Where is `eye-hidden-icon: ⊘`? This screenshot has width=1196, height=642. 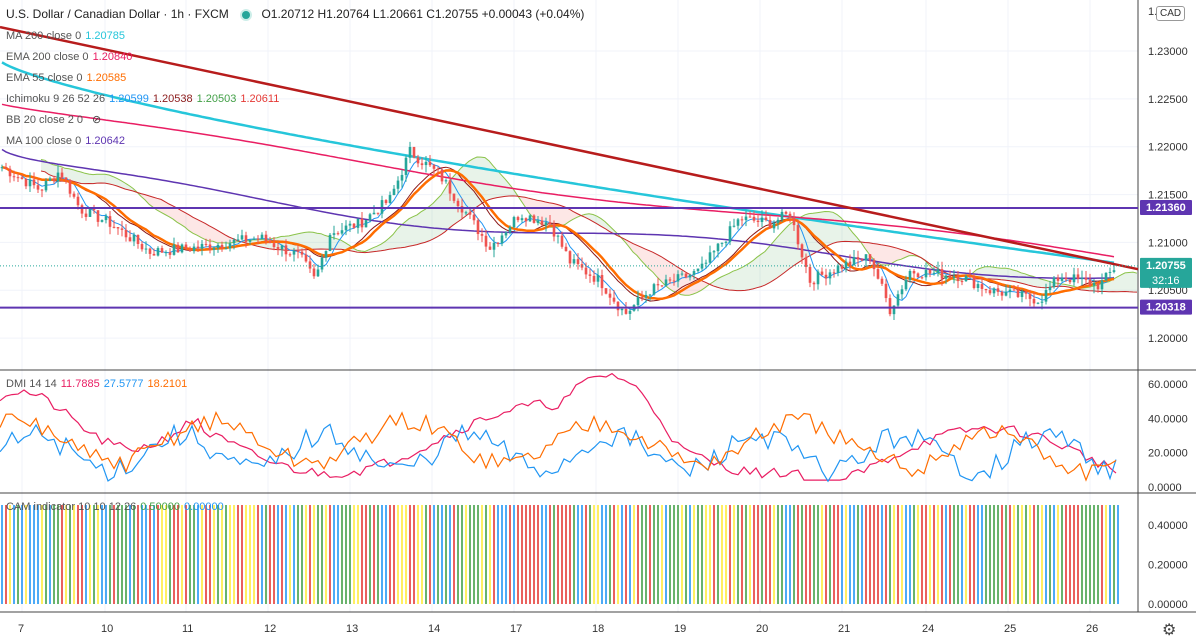 eye-hidden-icon: ⊘ is located at coordinates (97, 120).